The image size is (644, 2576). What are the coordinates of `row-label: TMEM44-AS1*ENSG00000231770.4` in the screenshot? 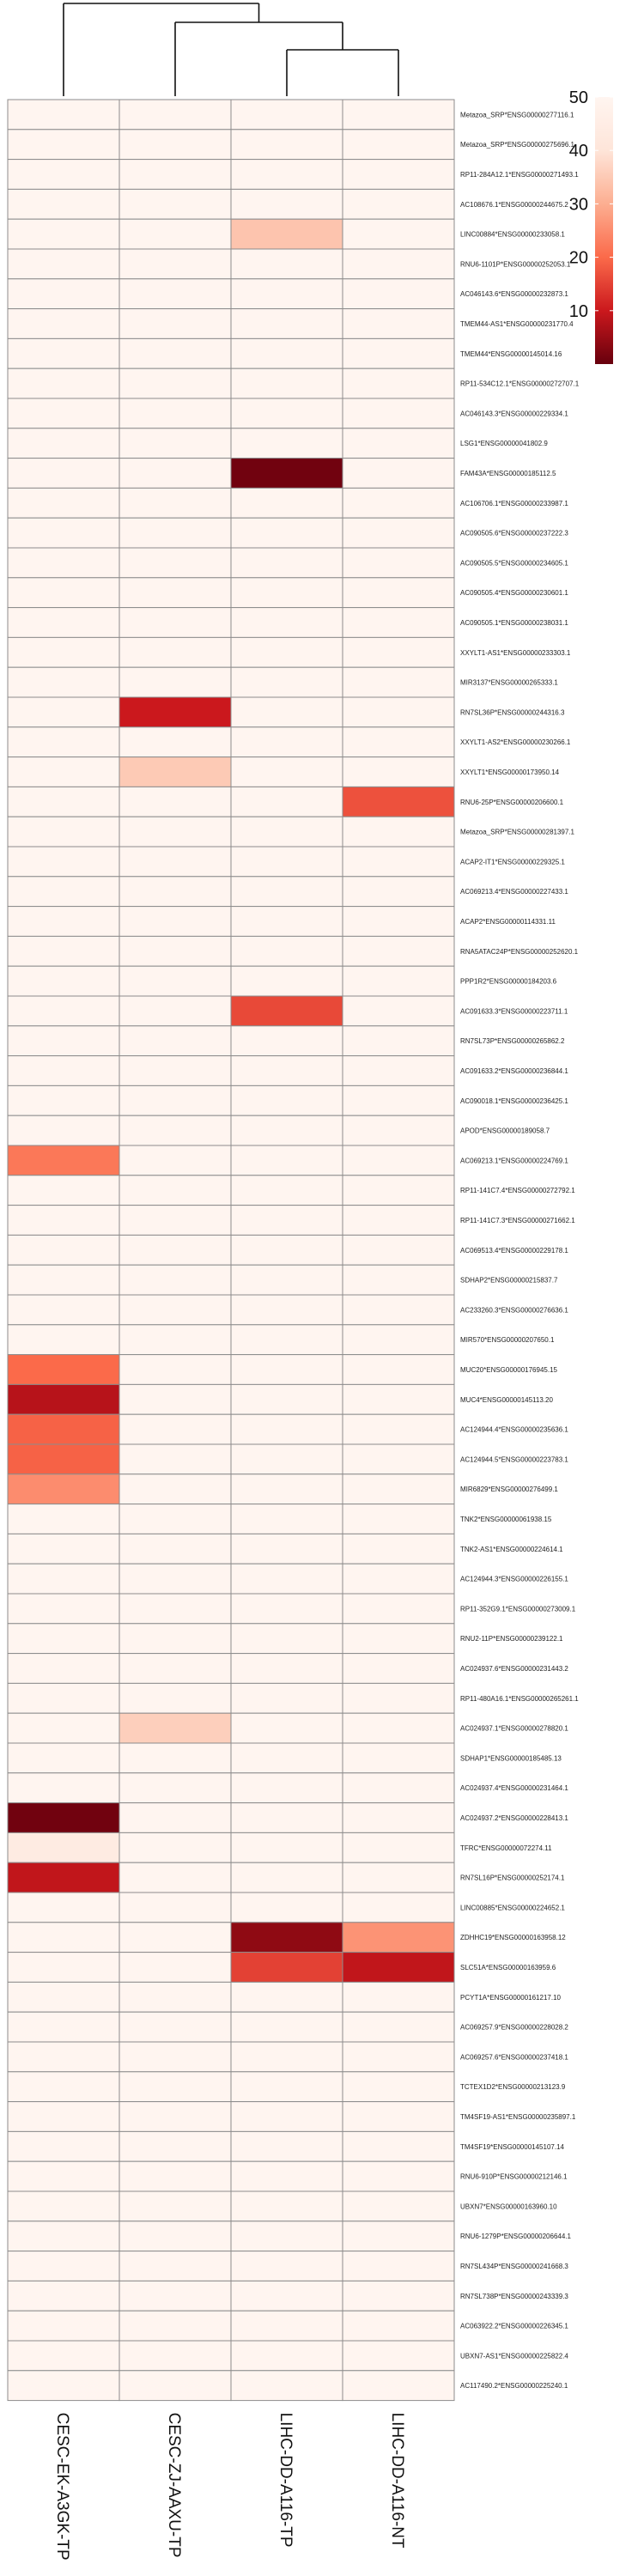 It's located at (517, 324).